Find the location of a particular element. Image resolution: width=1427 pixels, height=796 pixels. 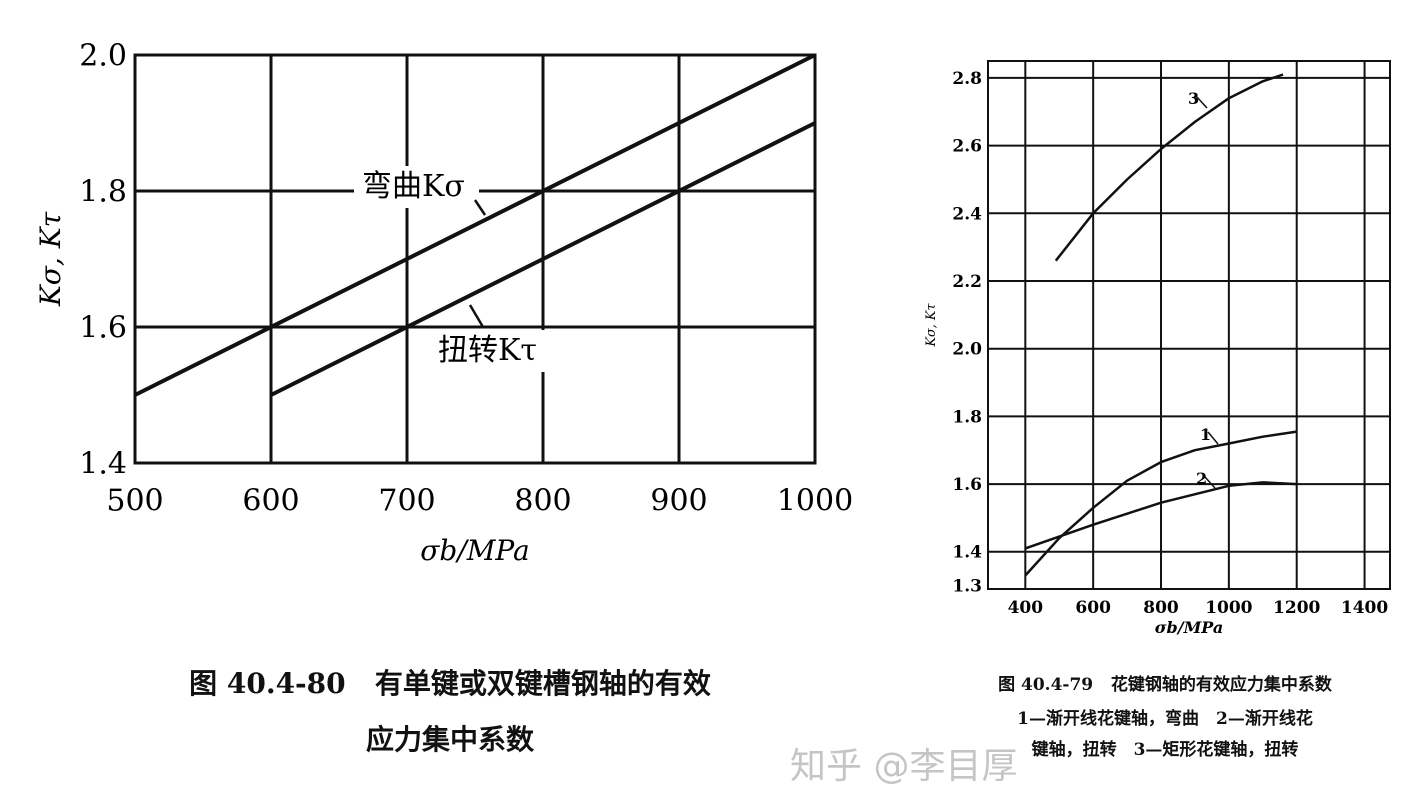

chart0-xtick-label: 700 is located at coordinates (406, 501).